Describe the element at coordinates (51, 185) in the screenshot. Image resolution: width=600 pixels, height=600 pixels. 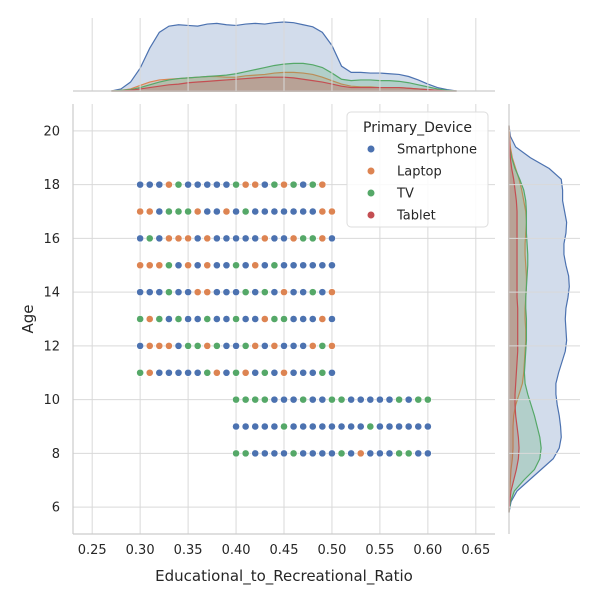
I see `y-tick-label: 18` at that location.